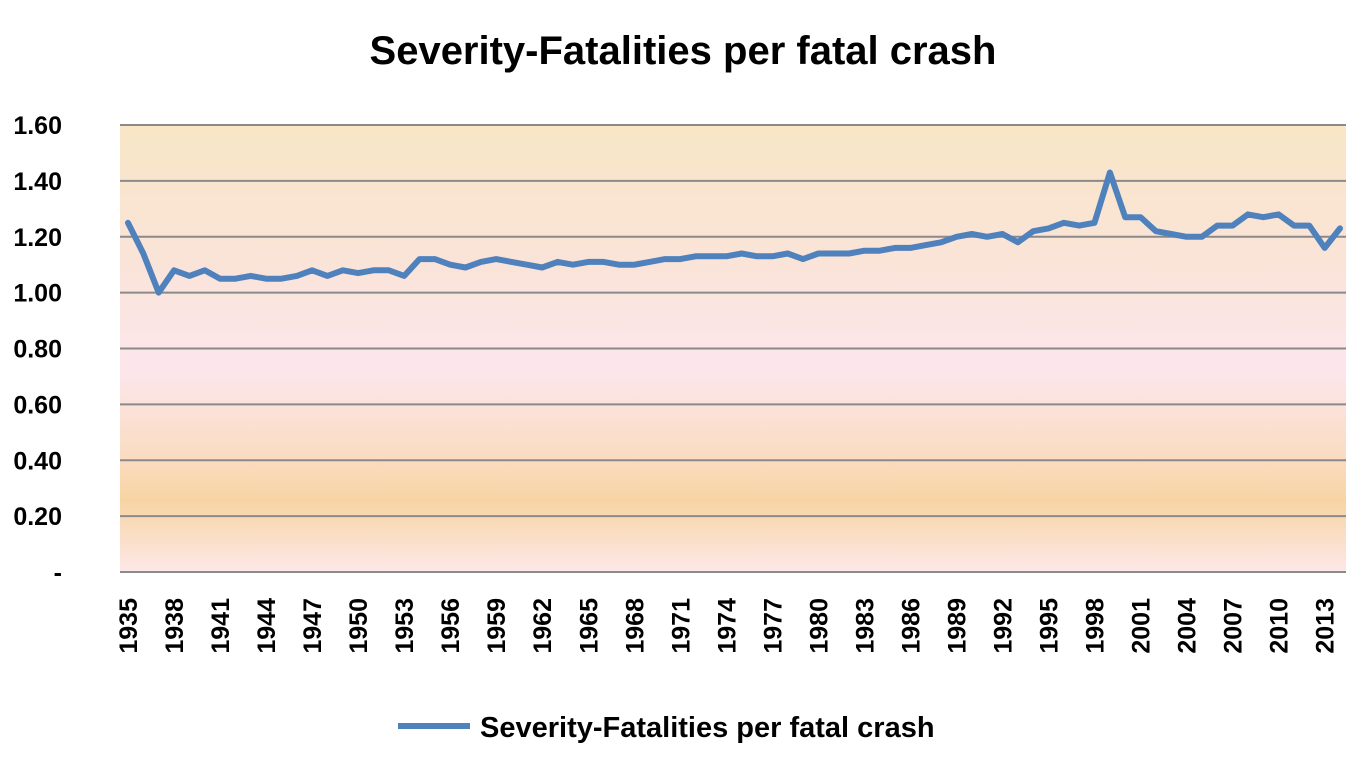 This screenshot has height=771, width=1366. What do you see at coordinates (405, 626) in the screenshot?
I see `x-tick-label: 1953` at bounding box center [405, 626].